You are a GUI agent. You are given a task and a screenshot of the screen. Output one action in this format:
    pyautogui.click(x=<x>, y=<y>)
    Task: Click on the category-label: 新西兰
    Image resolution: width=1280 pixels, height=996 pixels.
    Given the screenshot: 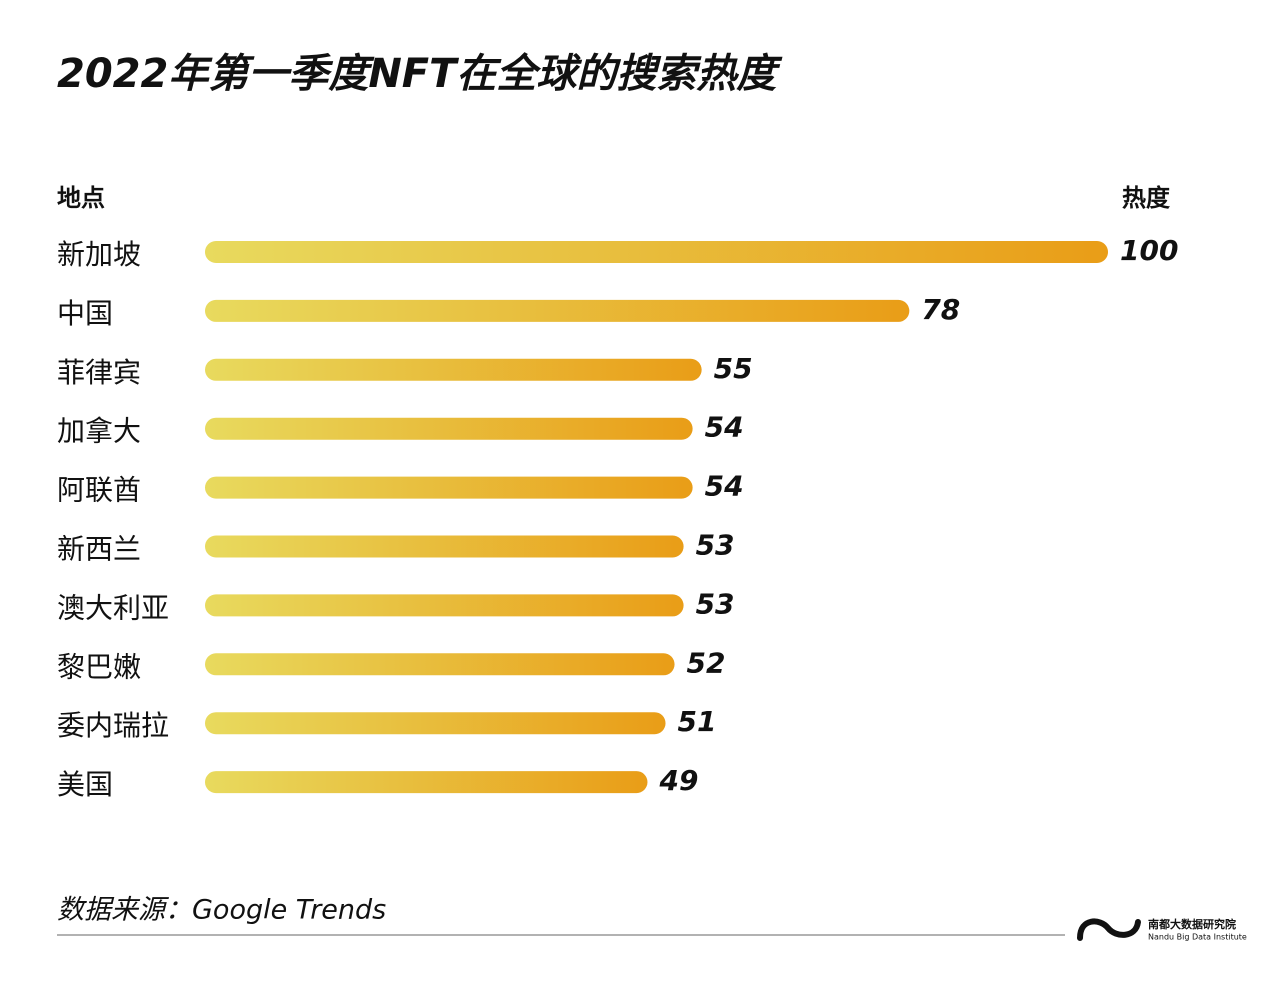 What is the action you would take?
    pyautogui.click(x=99, y=549)
    